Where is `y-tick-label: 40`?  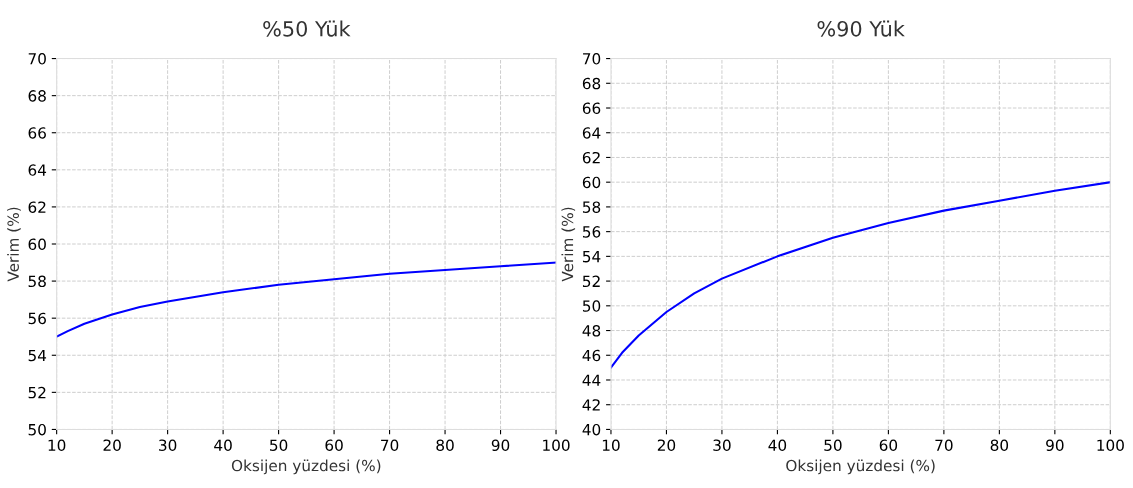 y-tick-label: 40 is located at coordinates (591, 429).